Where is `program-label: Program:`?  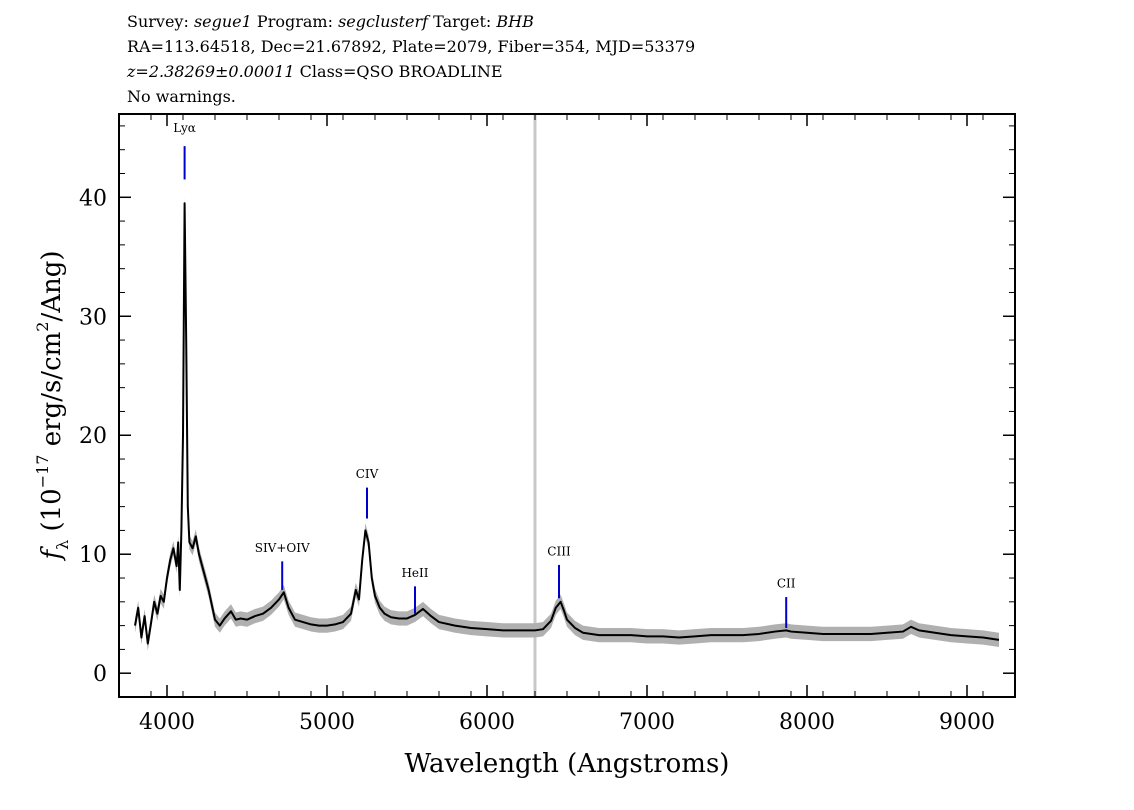 program-label: Program: is located at coordinates (294, 21).